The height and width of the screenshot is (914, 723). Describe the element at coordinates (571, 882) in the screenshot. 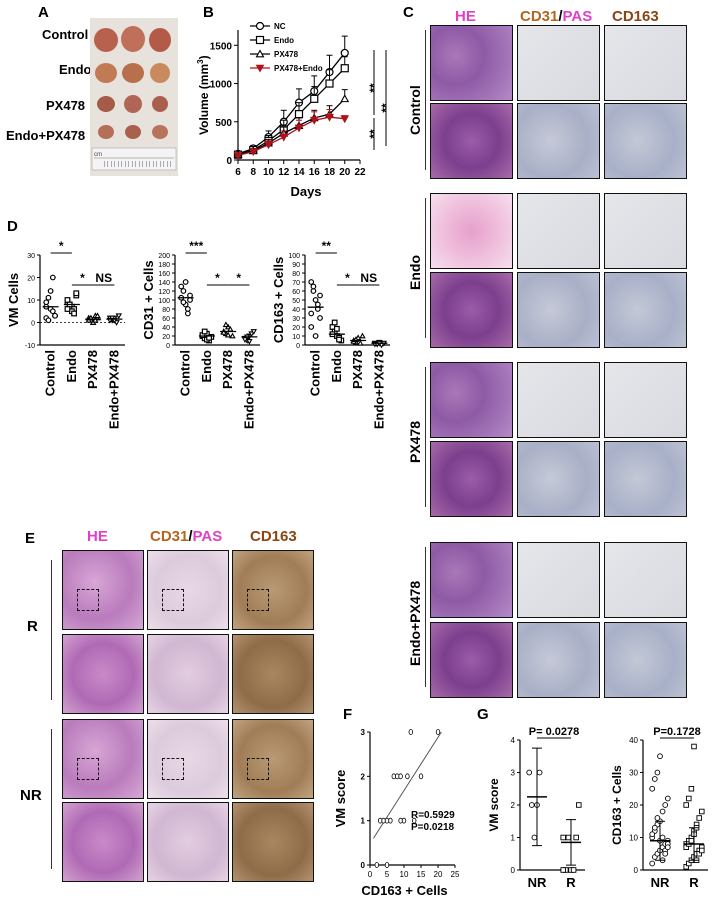

I see `g-category-label: R` at that location.